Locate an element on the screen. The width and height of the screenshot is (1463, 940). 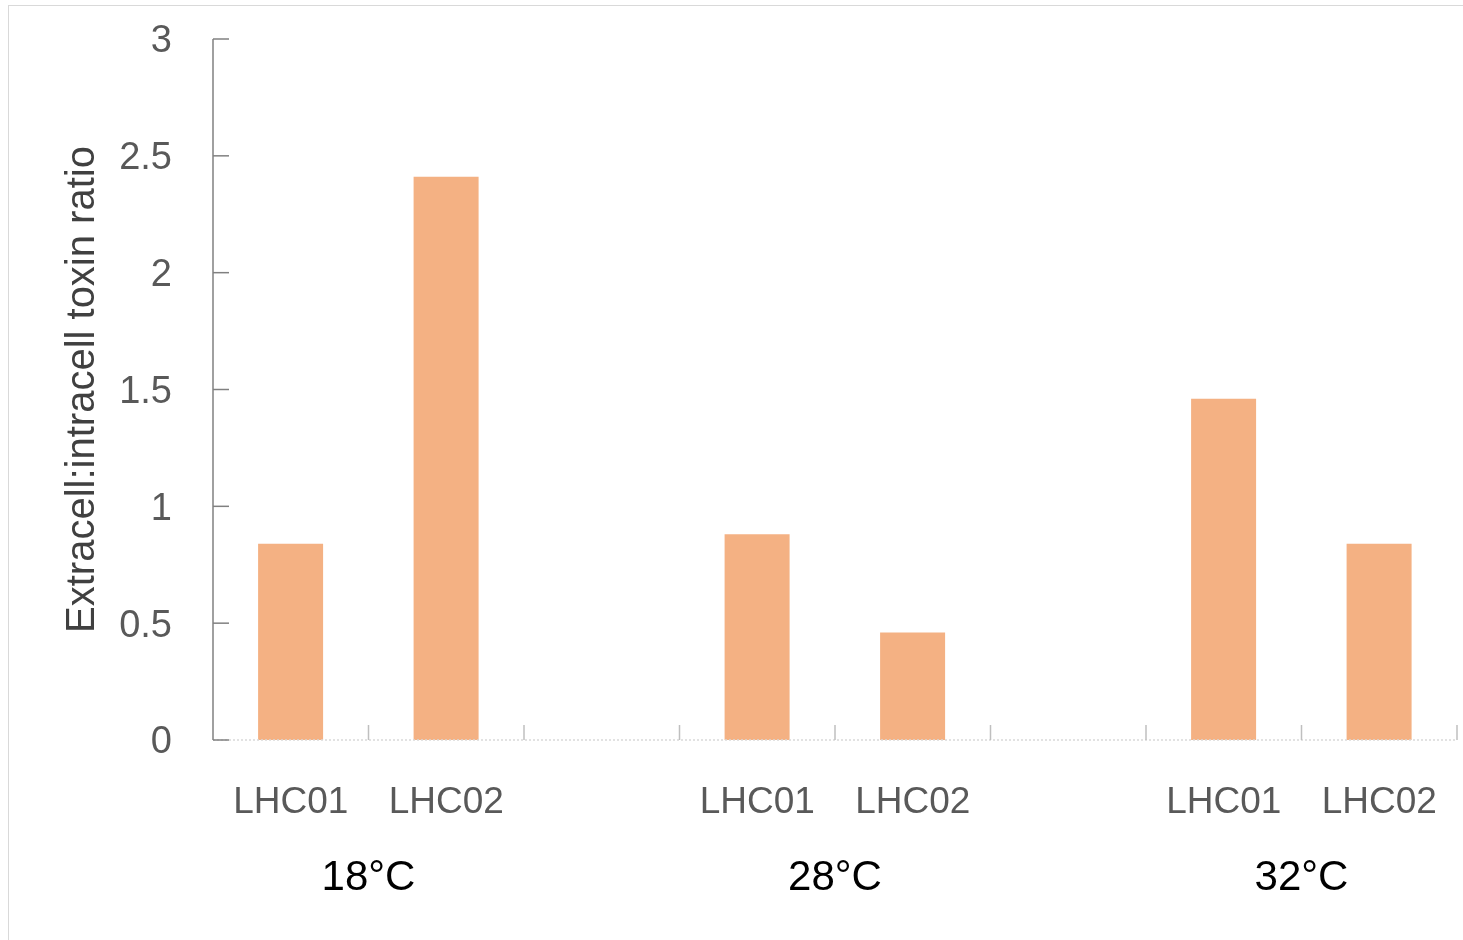
y-axis-title: Extracell:intracell toxin ratio is located at coordinates (80, 389).